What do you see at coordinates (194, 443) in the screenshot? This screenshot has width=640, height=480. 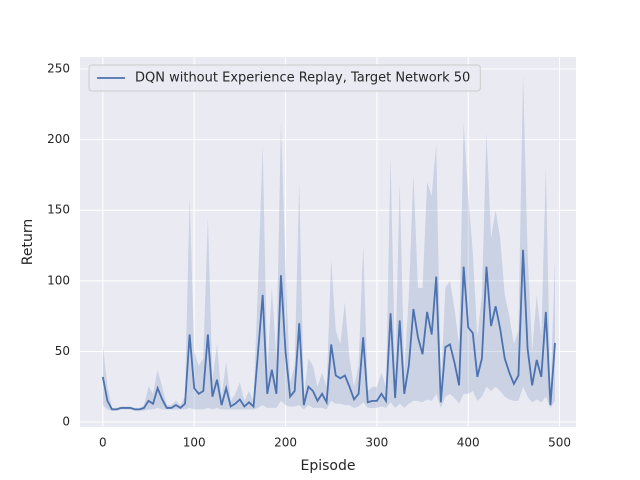 I see `x-tick-label: 100` at bounding box center [194, 443].